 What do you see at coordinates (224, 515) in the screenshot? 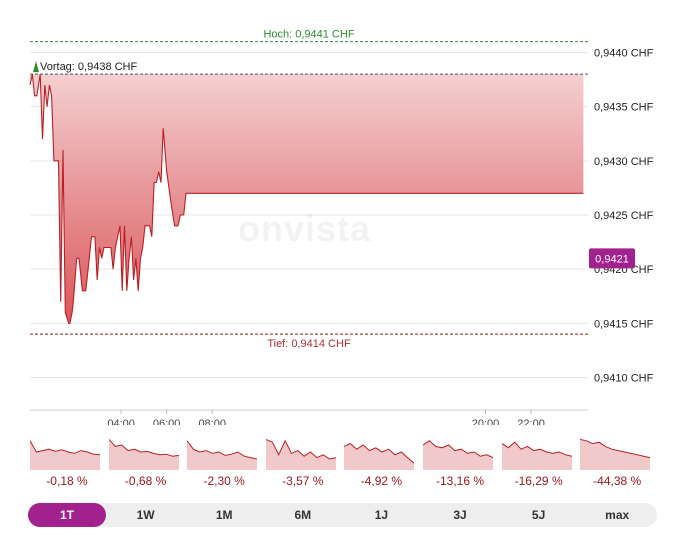
I see `range-button-1m: 1M` at bounding box center [224, 515].